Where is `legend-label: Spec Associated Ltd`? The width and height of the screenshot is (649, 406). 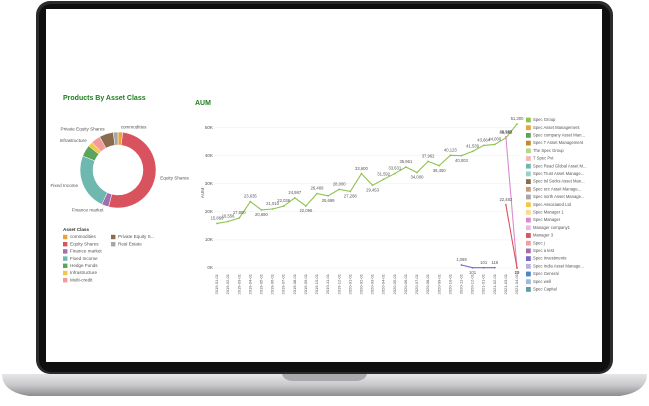 legend-label: Spec Associated Ltd is located at coordinates (552, 204).